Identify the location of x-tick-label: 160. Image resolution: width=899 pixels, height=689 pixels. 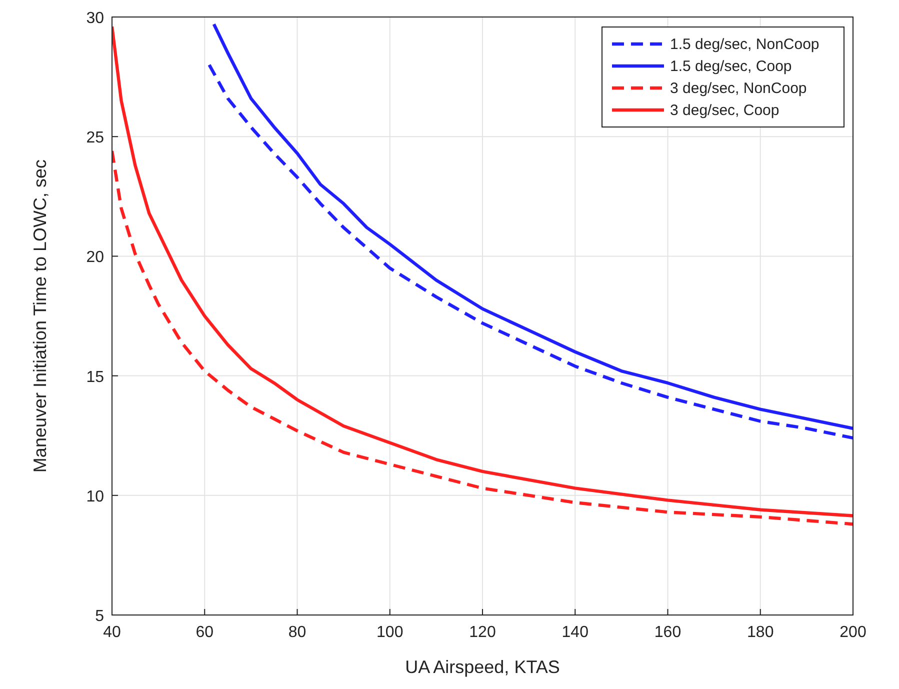
(668, 632).